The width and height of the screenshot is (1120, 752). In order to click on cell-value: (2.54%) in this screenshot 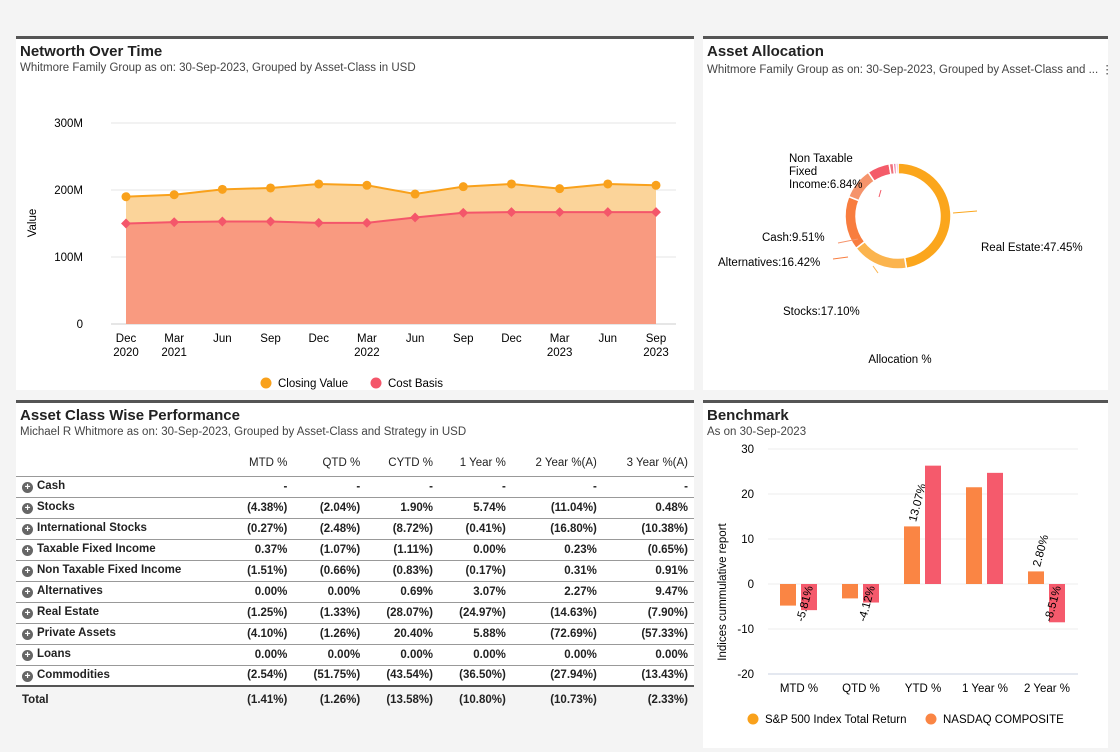, I will do `click(261, 676)`.